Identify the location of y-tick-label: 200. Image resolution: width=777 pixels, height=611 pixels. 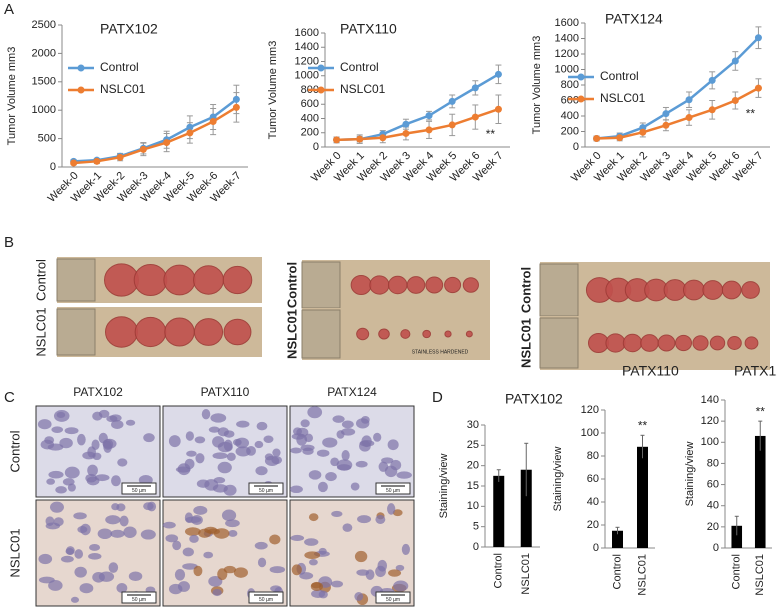
(570, 131).